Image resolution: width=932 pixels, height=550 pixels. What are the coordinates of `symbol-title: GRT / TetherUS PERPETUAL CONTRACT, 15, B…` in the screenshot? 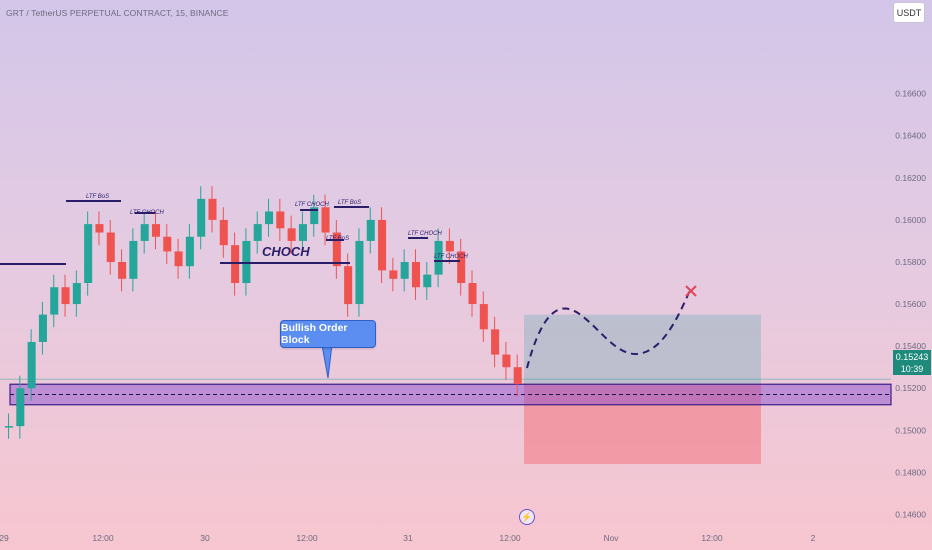 It's located at (117, 13).